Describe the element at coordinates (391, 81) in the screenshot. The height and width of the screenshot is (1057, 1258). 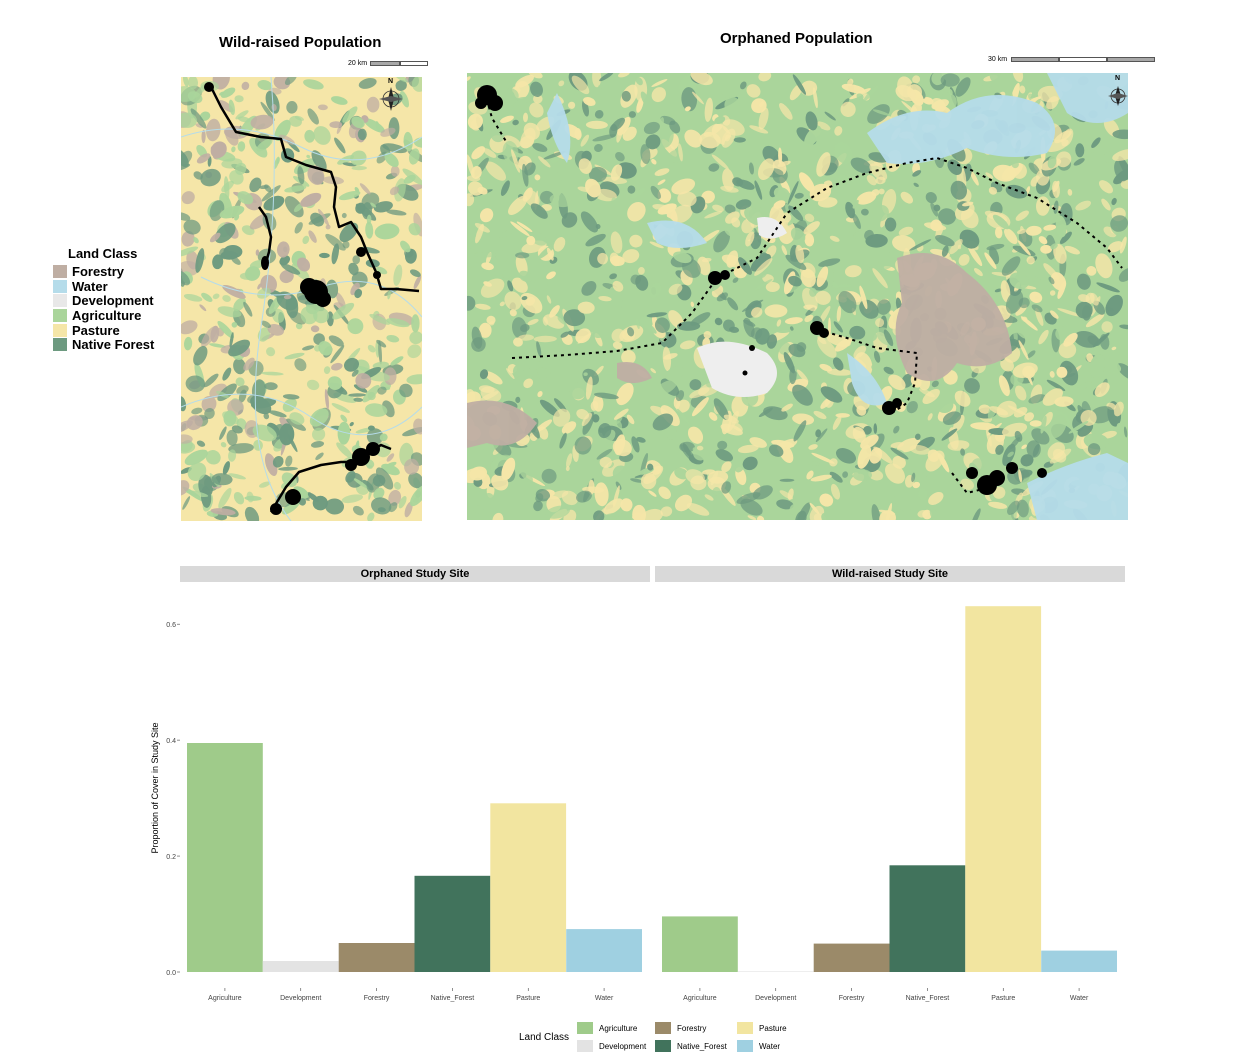
I see `wild-compass-label: N` at that location.